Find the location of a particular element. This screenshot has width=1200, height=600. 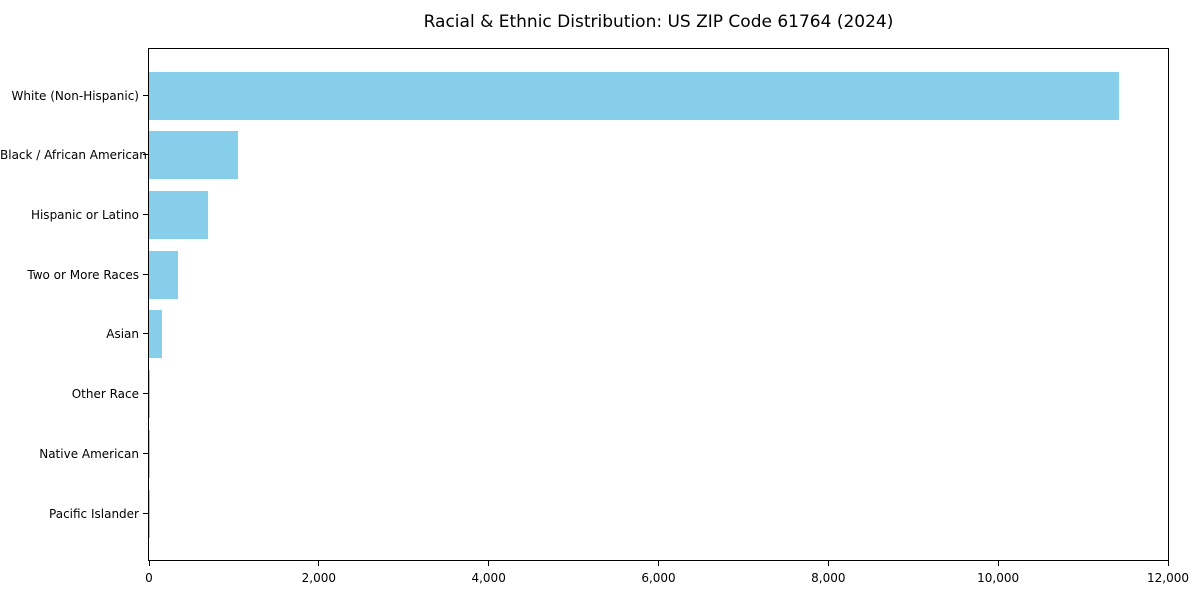

y-tick-label: Two or More Races is located at coordinates (83, 274).